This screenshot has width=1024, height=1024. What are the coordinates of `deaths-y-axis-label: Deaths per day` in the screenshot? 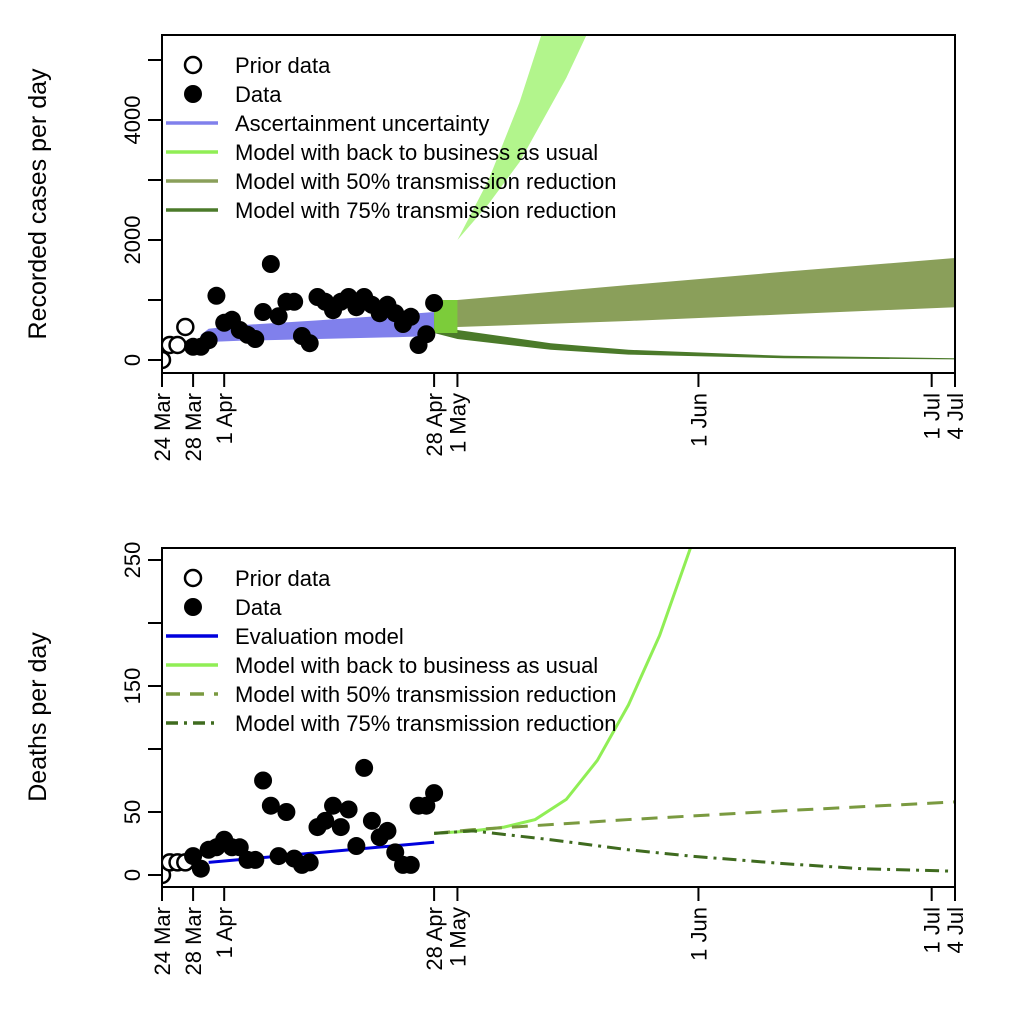 It's located at (38, 717).